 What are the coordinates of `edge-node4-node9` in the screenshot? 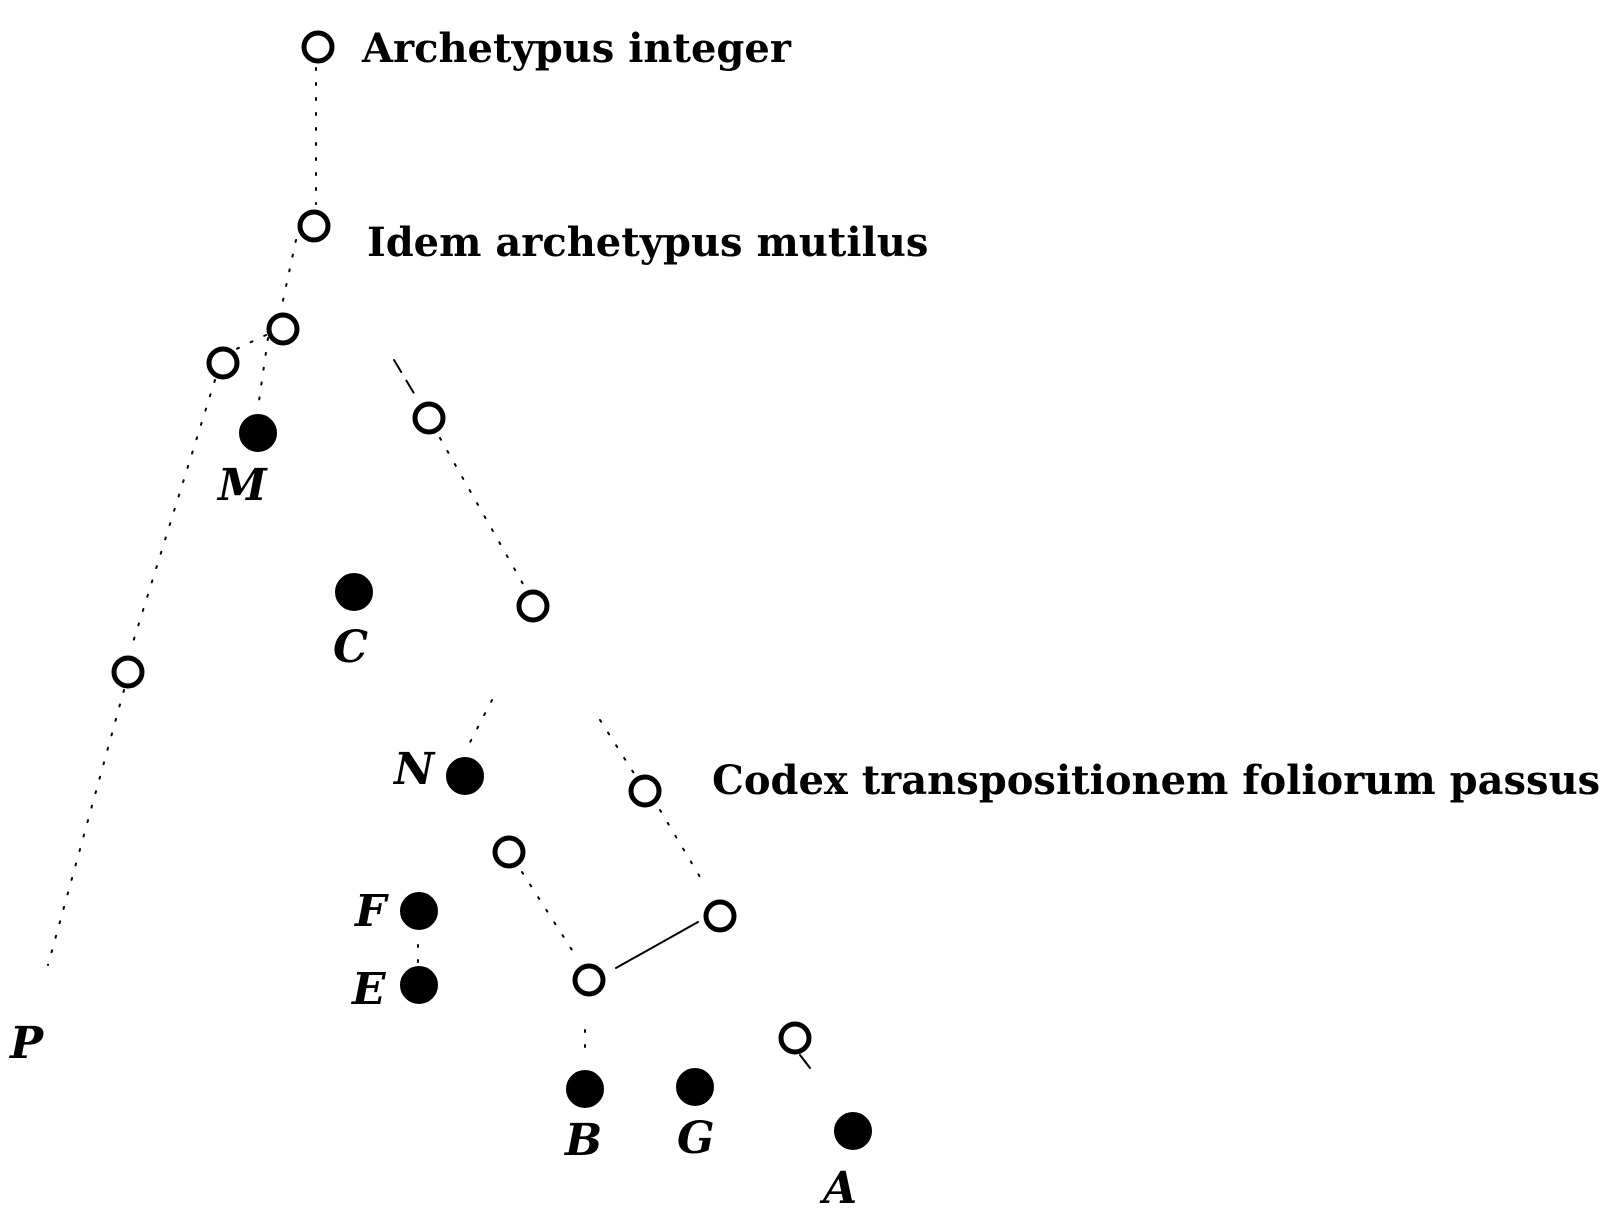 It's located at (172, 516).